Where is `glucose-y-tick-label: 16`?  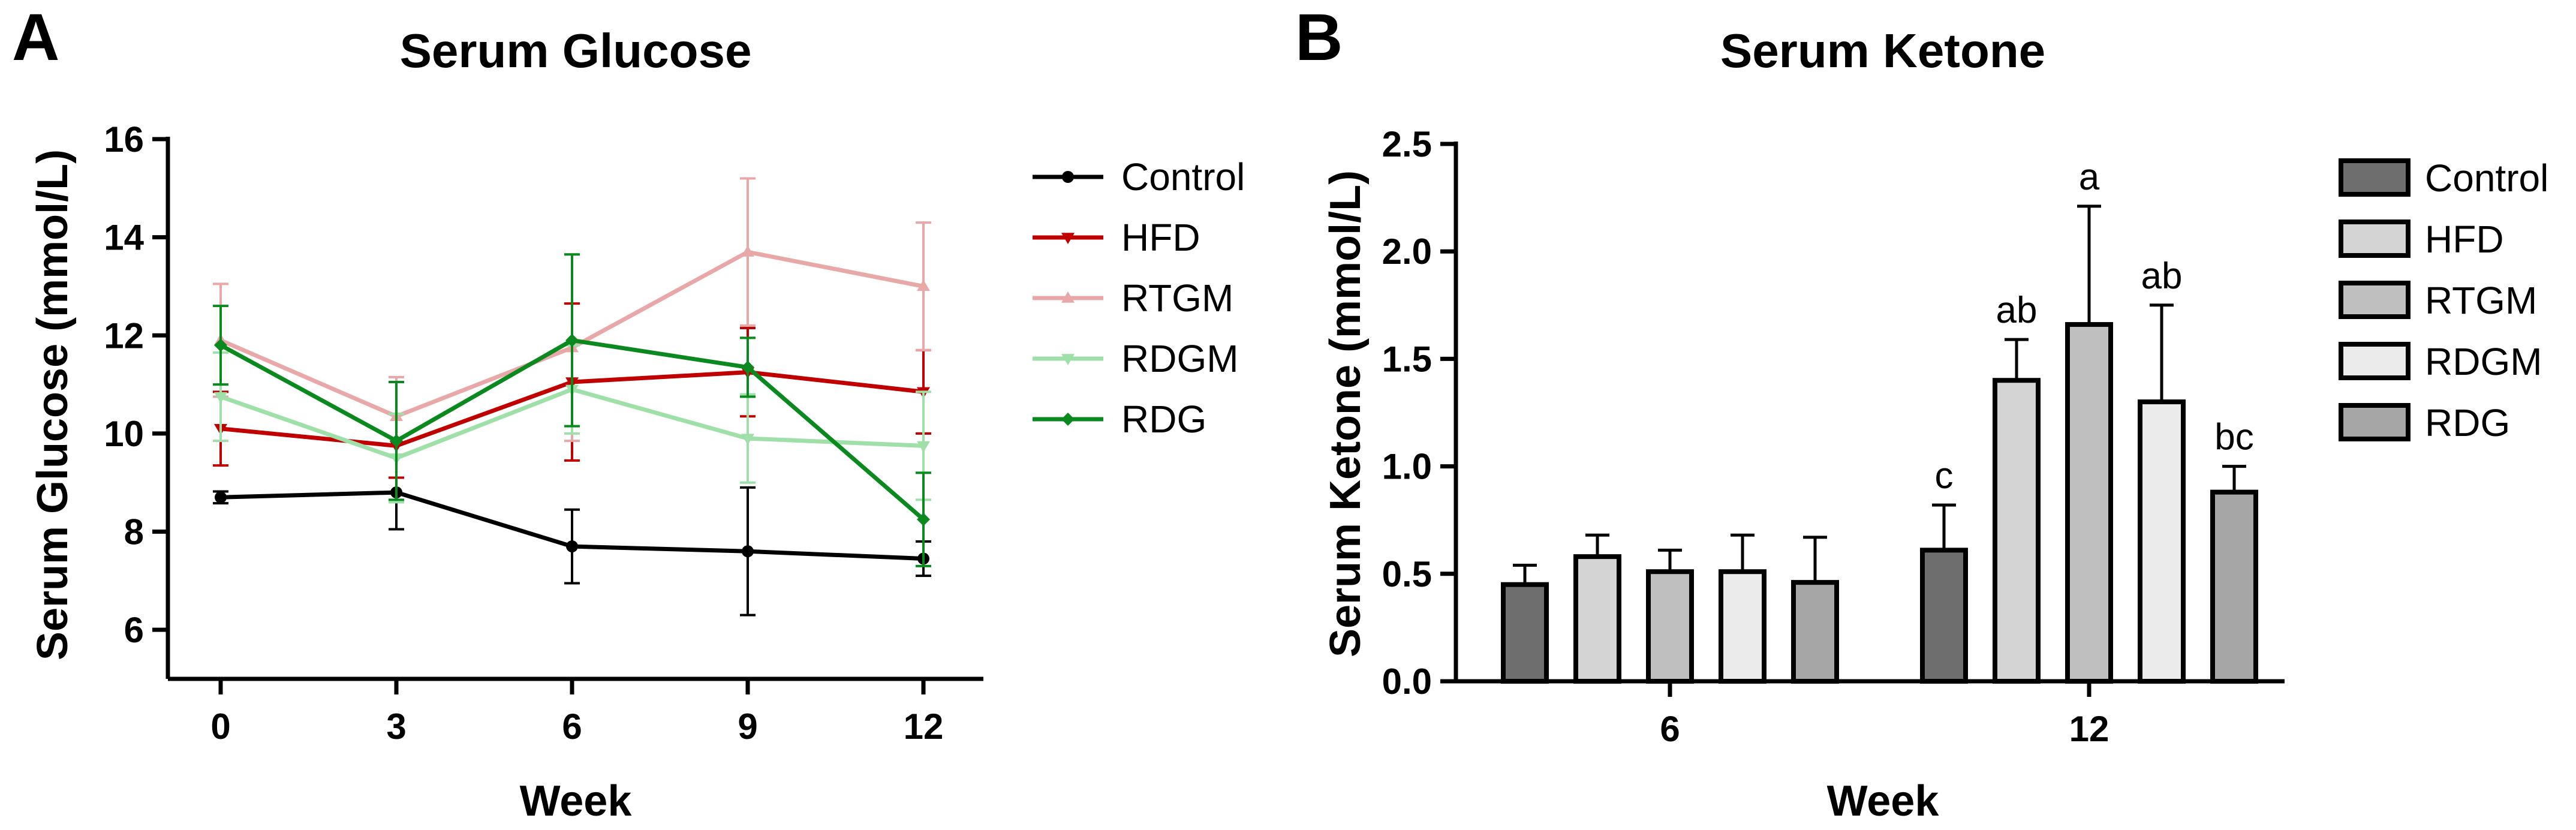
glucose-y-tick-label: 16 is located at coordinates (124, 139).